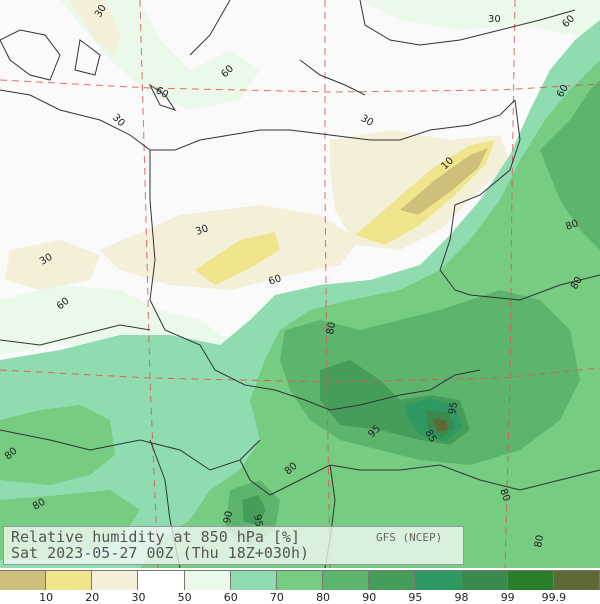 The height and width of the screenshot is (604, 600). I want to click on humidity-field-95-sw, so click(254, 510).